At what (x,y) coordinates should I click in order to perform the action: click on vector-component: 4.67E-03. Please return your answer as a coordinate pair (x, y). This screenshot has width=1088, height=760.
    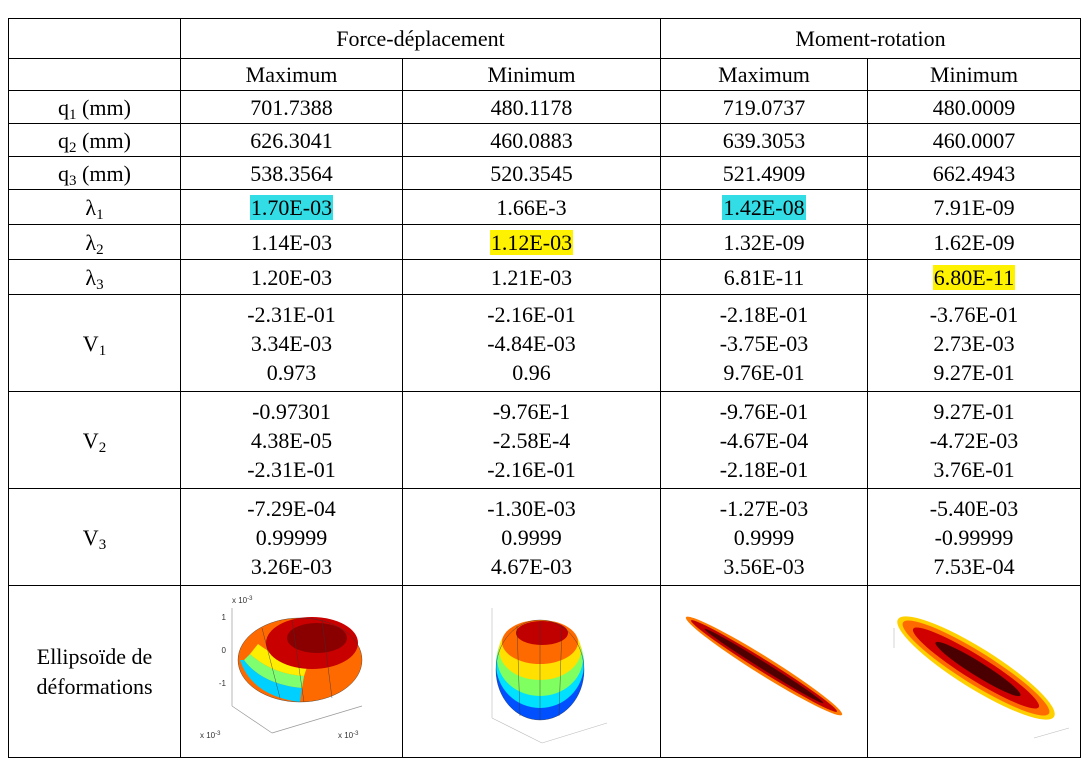
    Looking at the image, I should click on (531, 566).